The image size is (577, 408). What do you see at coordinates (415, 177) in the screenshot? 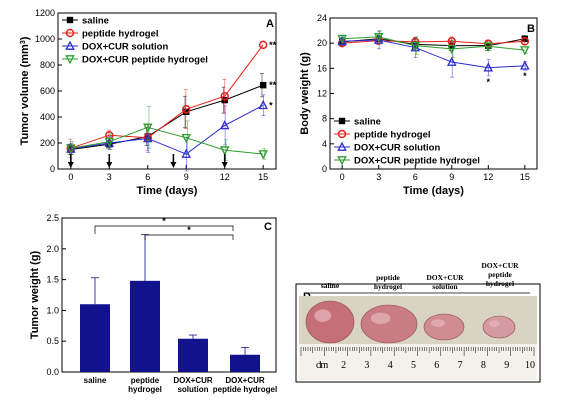
I see `panel-b-x-tick-label: 6` at bounding box center [415, 177].